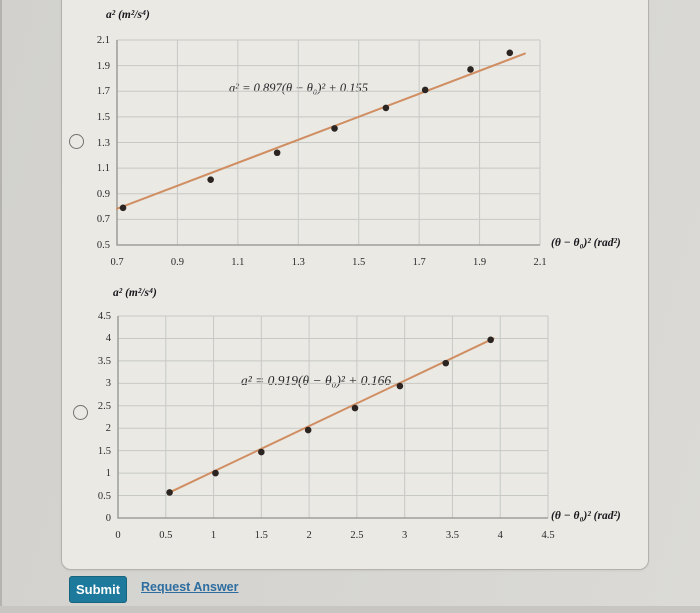 Image resolution: width=700 pixels, height=613 pixels. What do you see at coordinates (117, 262) in the screenshot?
I see `chart-a-x-tick-label: 0.7` at bounding box center [117, 262].